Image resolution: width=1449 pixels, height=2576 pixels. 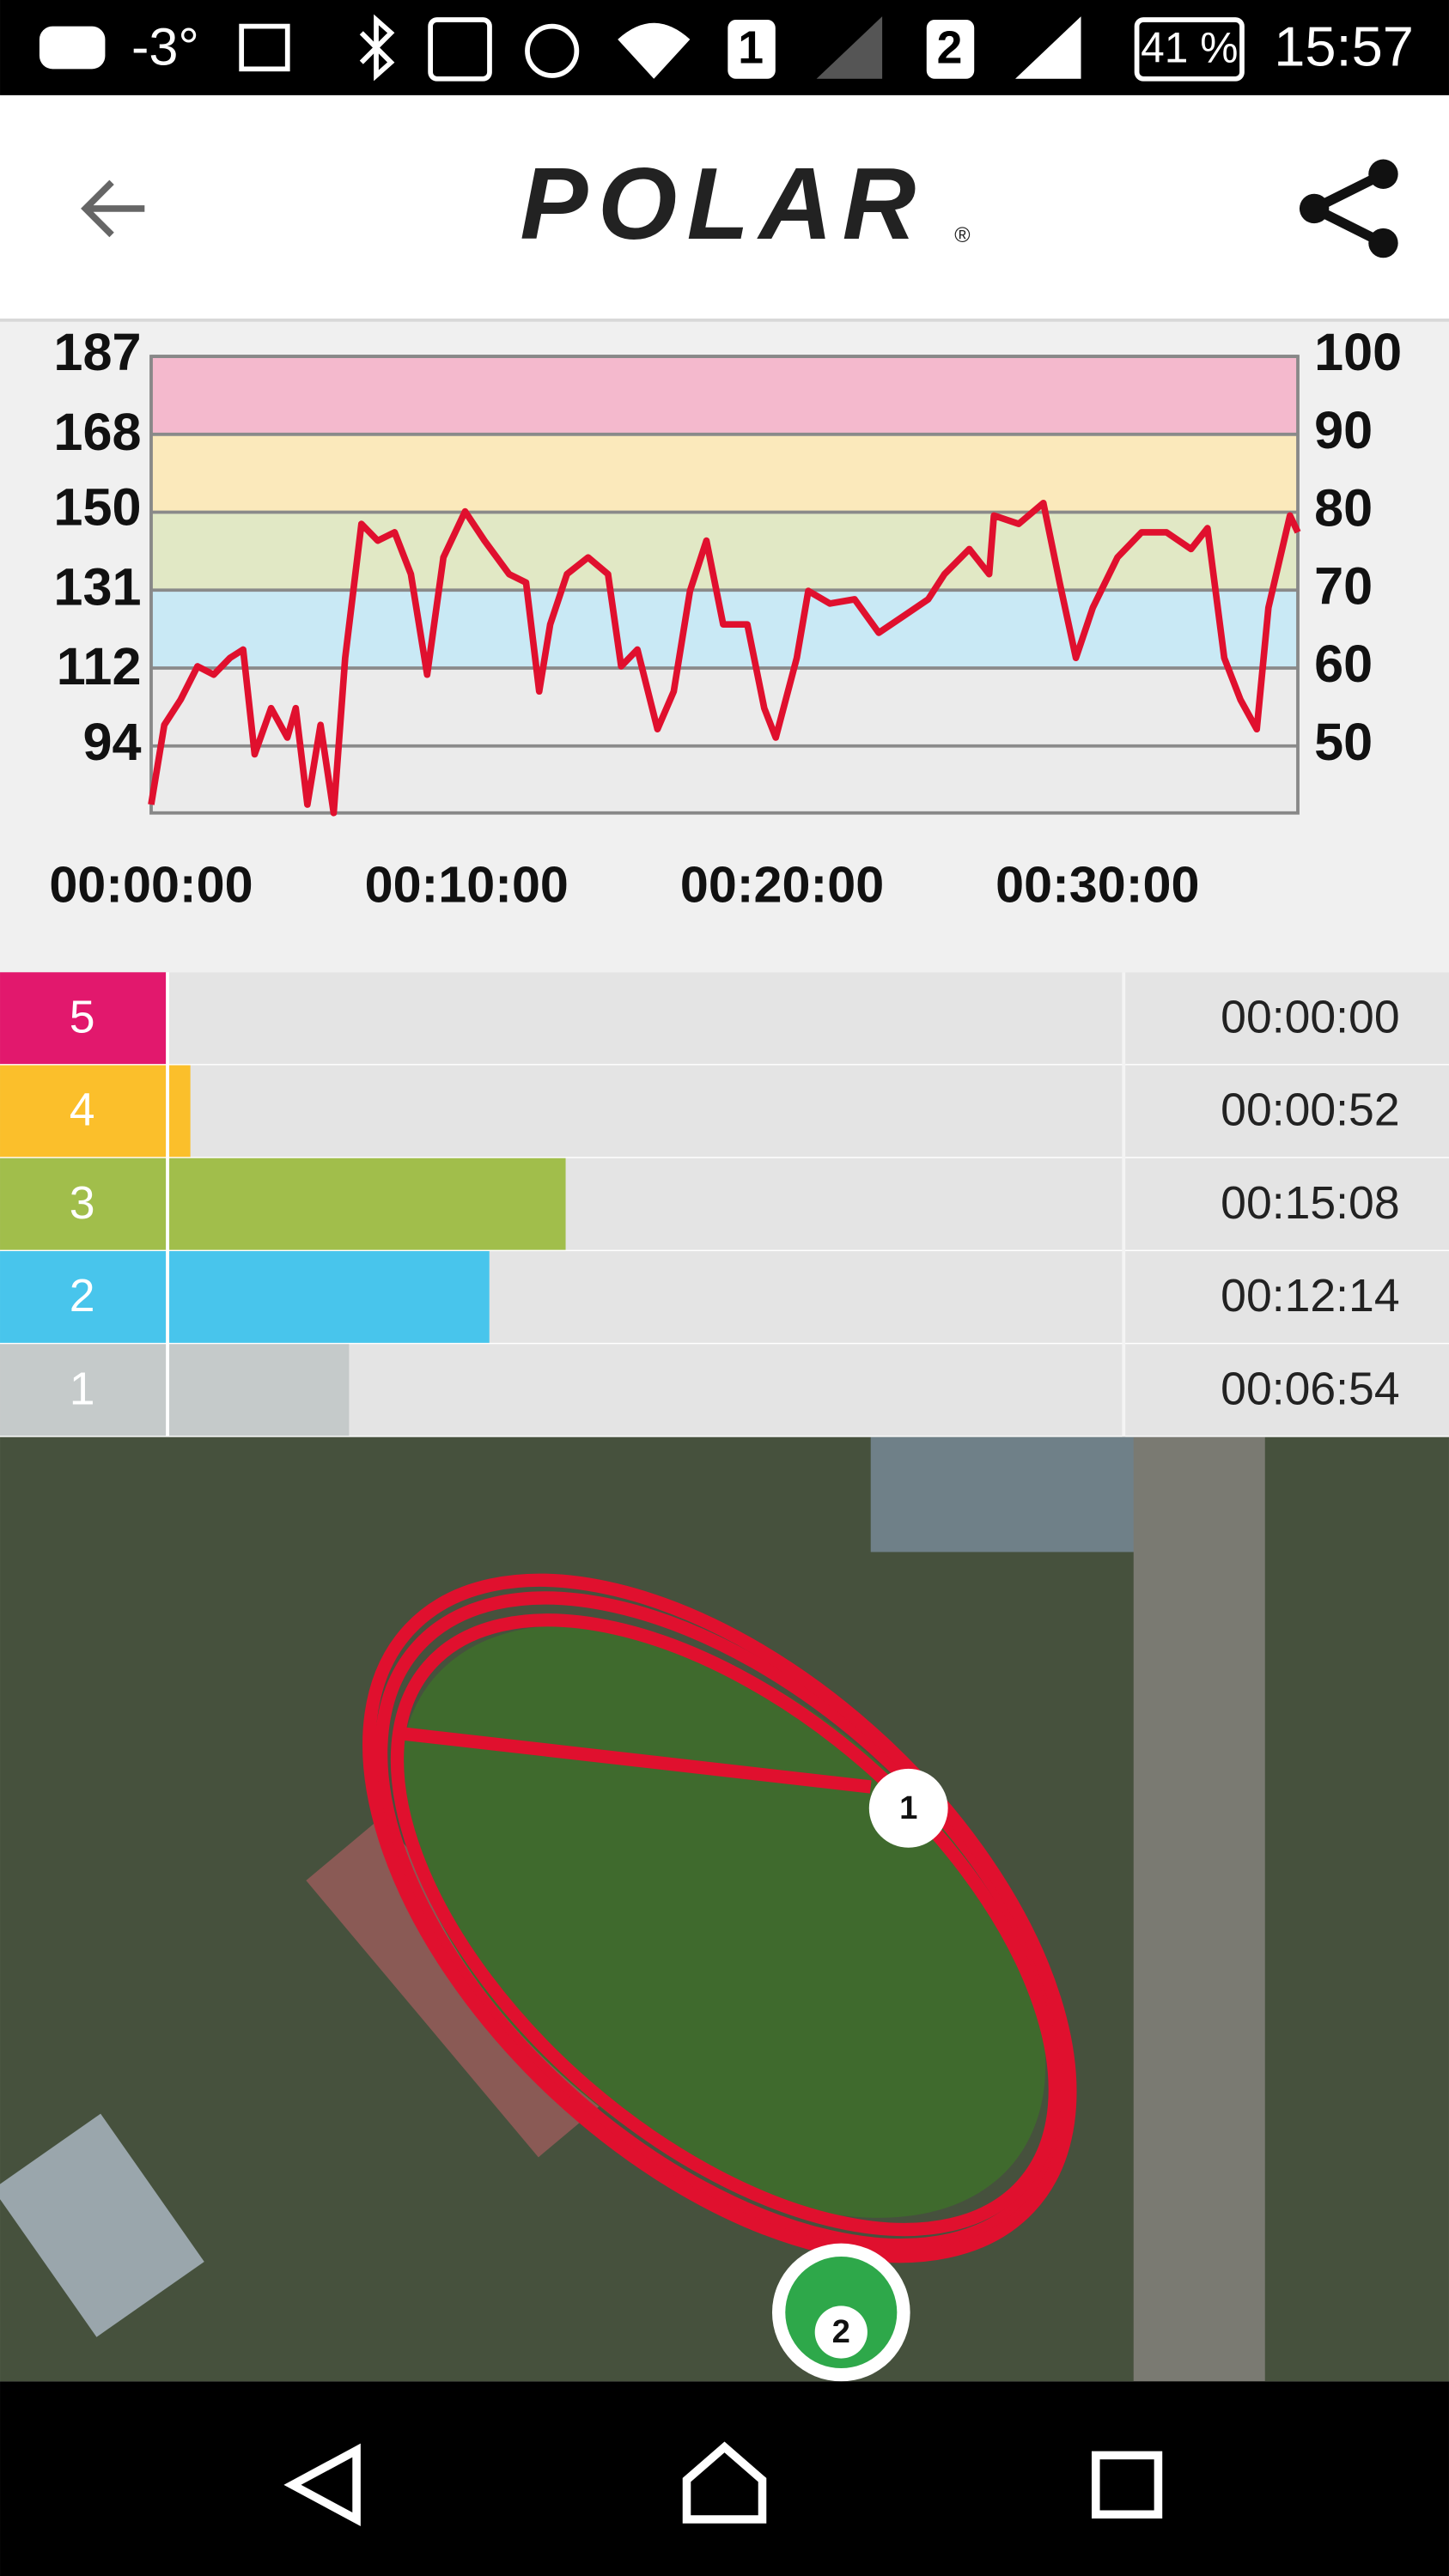 I want to click on y2-tick-label: 90, so click(x=1343, y=430).